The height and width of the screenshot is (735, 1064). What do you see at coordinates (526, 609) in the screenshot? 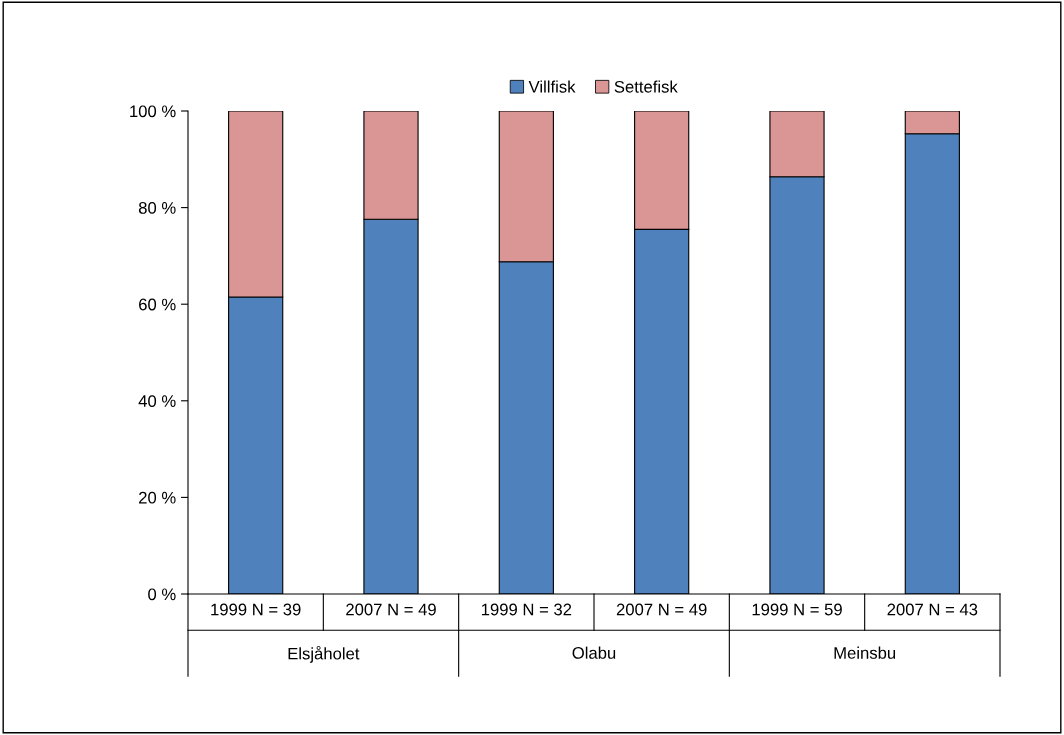
I see `x-tick-label: 1999 N = 32` at bounding box center [526, 609].